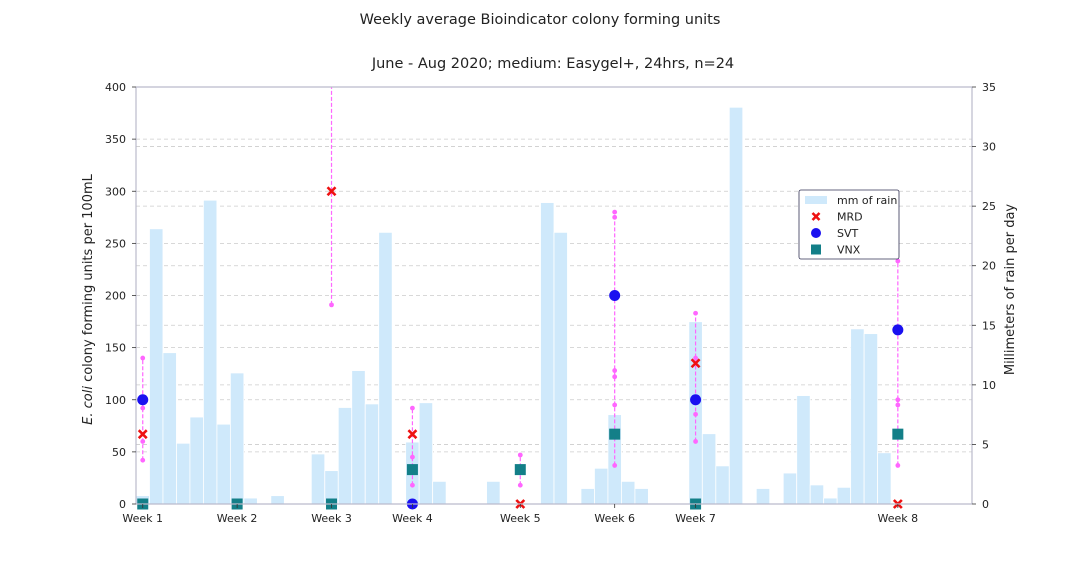 The height and width of the screenshot is (576, 1080). I want to click on x-tick-label: Week 4, so click(412, 518).